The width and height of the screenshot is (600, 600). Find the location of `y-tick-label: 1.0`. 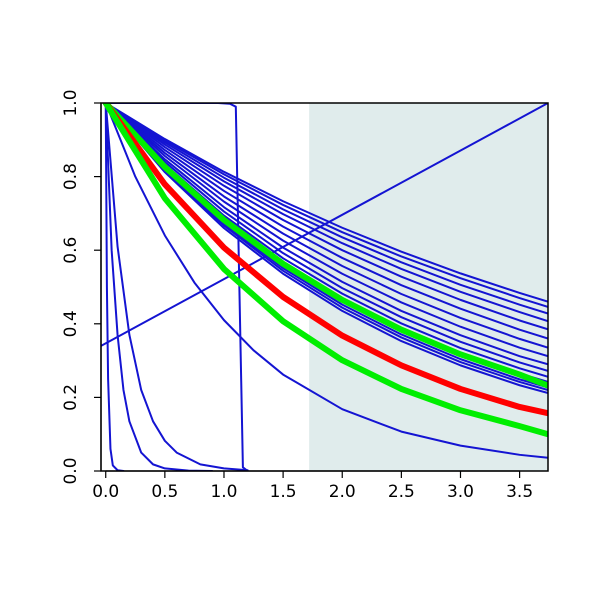

y-tick-label: 1.0 is located at coordinates (71, 102).